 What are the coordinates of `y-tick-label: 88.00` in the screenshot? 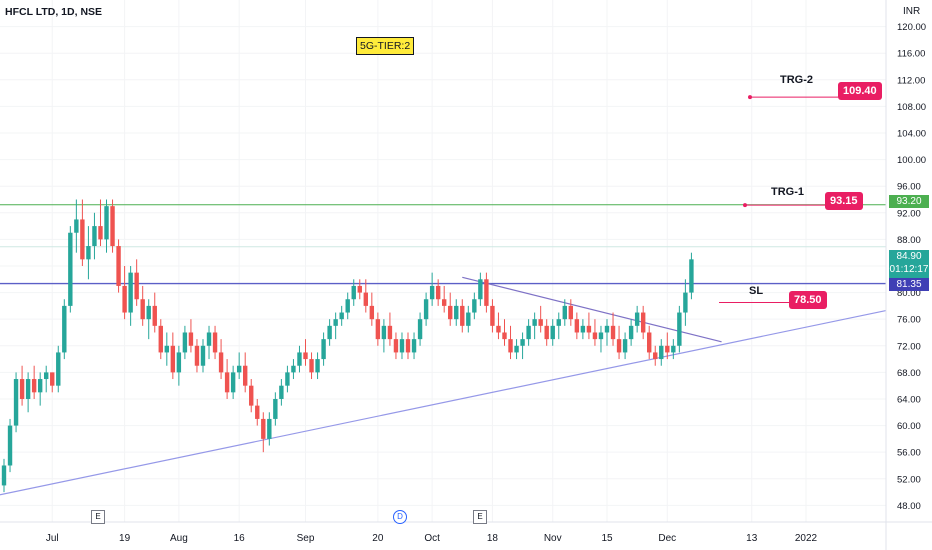 It's located at (909, 240).